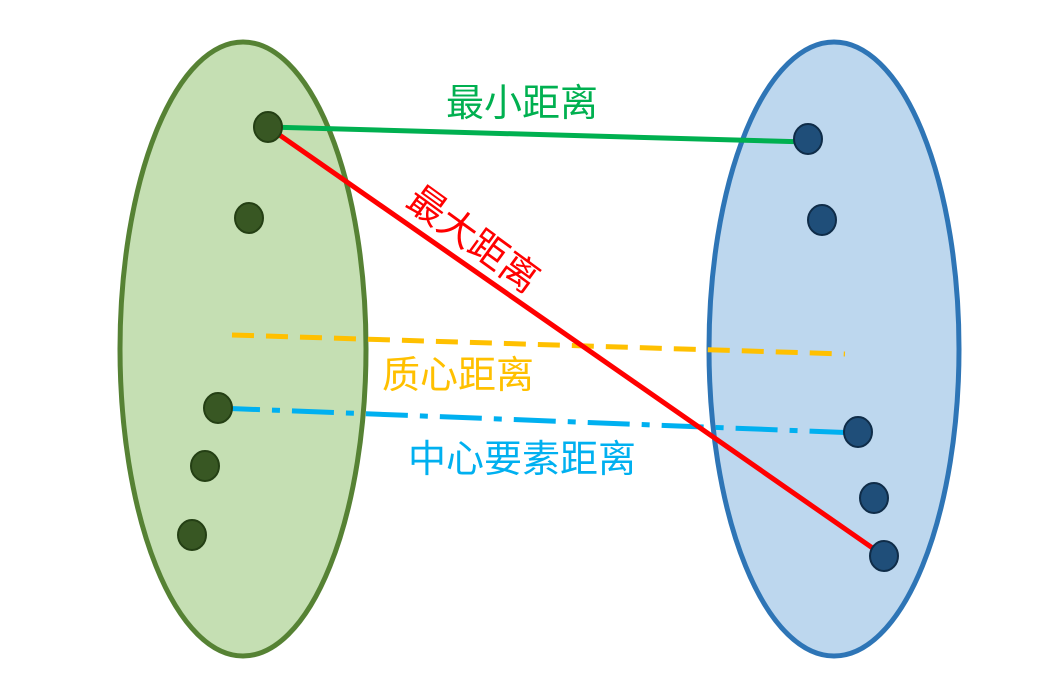  Describe the element at coordinates (538, 344) in the screenshot. I see `centroid-distance-line` at that location.